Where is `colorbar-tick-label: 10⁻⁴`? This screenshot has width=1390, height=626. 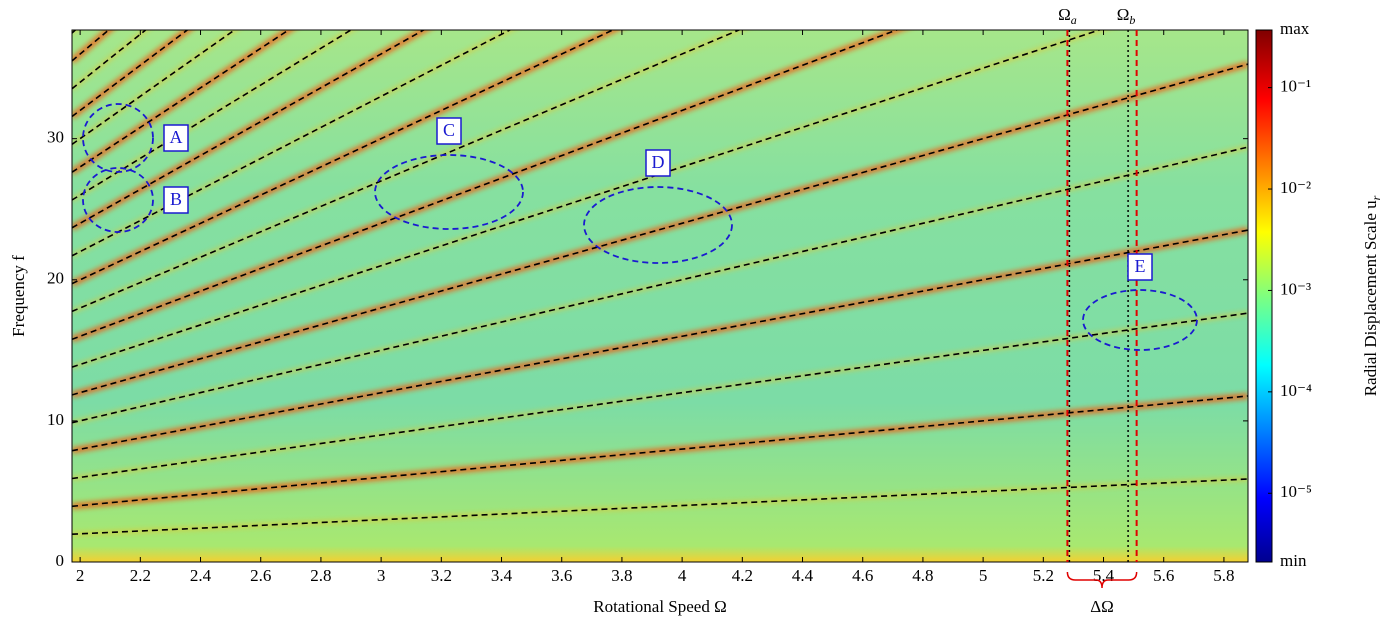
colorbar-tick-label: 10⁻⁴ is located at coordinates (1296, 390).